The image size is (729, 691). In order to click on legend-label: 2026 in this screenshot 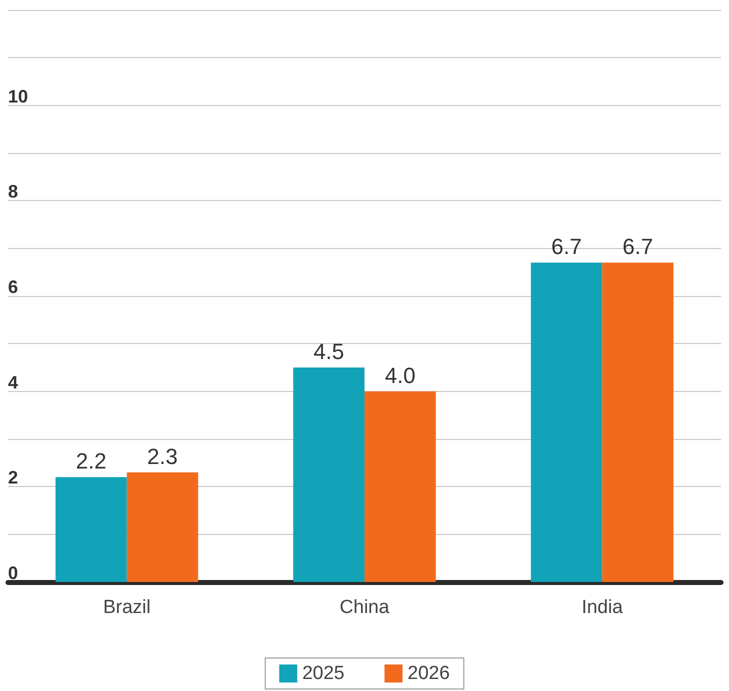, I will do `click(429, 673)`.